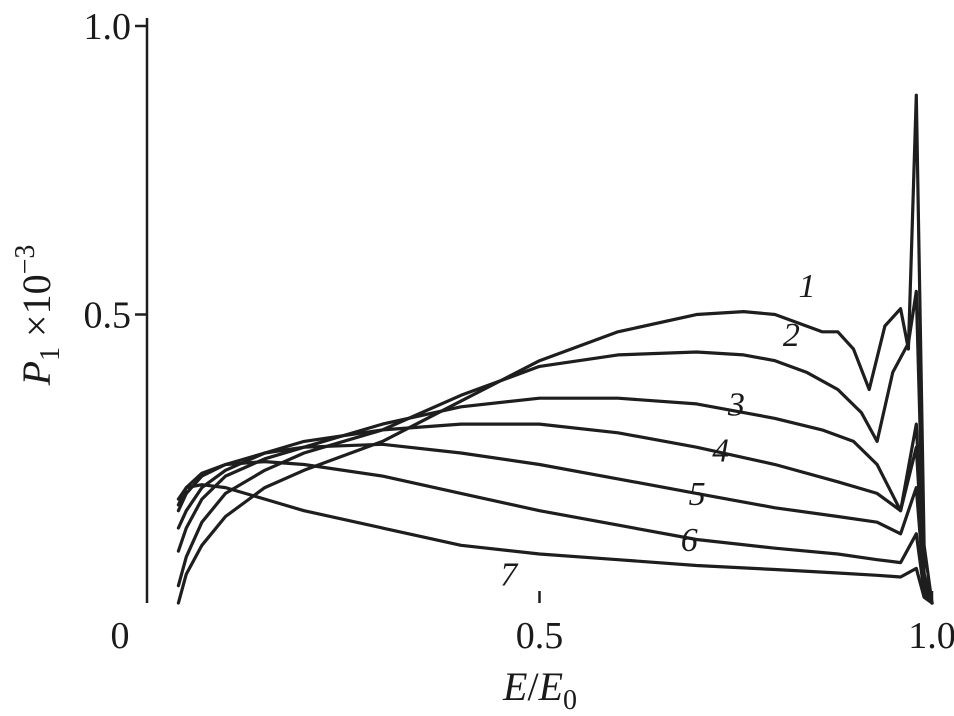 This screenshot has height=716, width=954. Describe the element at coordinates (38, 316) in the screenshot. I see `y-axis-label: P1 ×10−3` at that location.